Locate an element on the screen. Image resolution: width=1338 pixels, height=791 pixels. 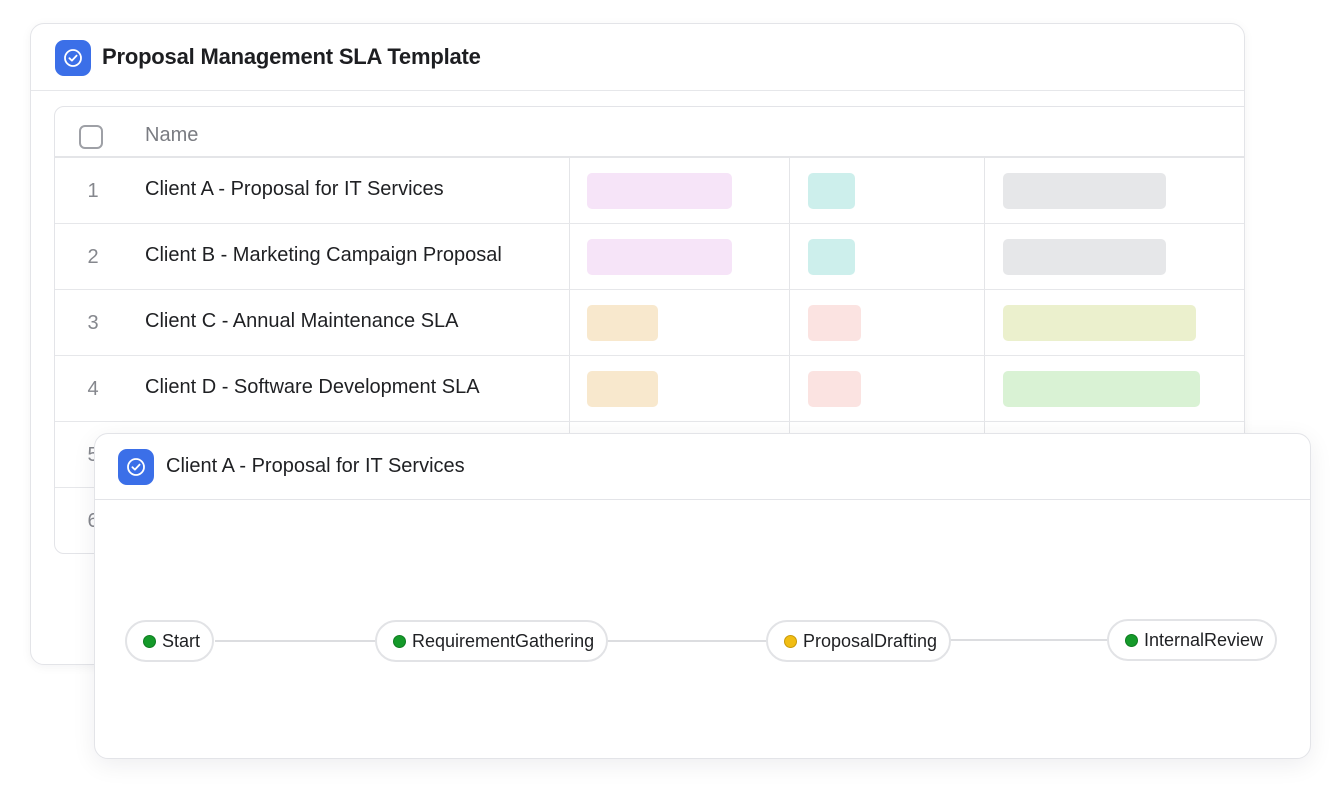
row-number: 6 is located at coordinates (93, 521).